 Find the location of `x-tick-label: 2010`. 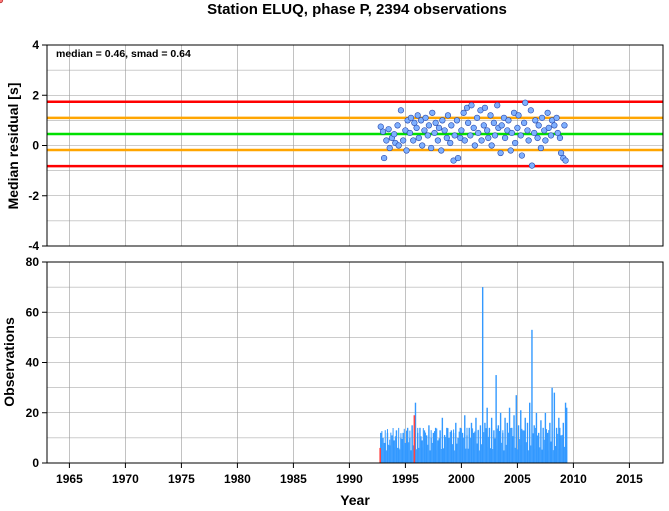

x-tick-label: 2010 is located at coordinates (573, 479).